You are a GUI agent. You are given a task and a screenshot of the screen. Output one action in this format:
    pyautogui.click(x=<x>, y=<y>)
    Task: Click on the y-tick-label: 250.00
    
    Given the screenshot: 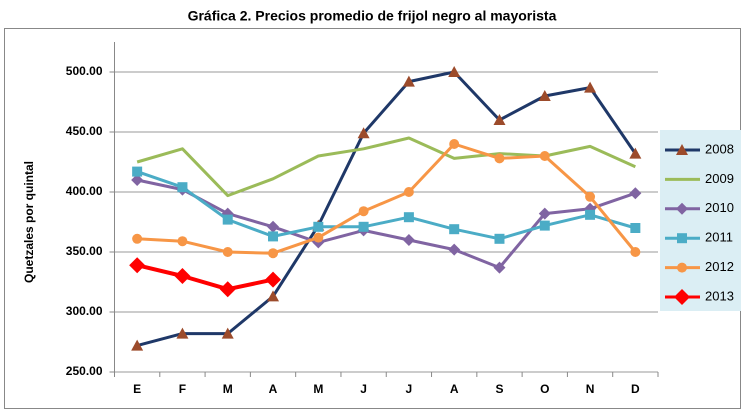 What is the action you would take?
    pyautogui.click(x=84, y=371)
    